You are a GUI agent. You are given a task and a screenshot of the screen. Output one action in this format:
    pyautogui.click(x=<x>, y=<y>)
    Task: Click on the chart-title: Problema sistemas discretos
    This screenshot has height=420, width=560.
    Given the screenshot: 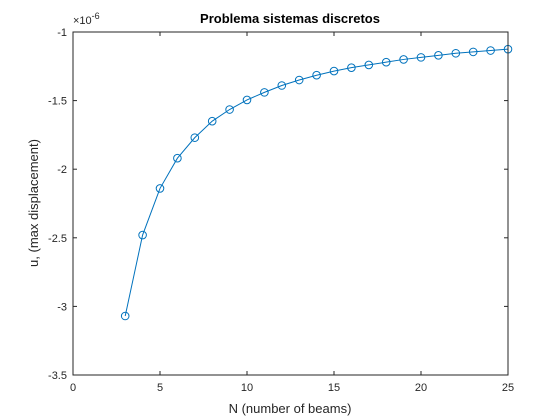 What is the action you would take?
    pyautogui.click(x=290, y=18)
    